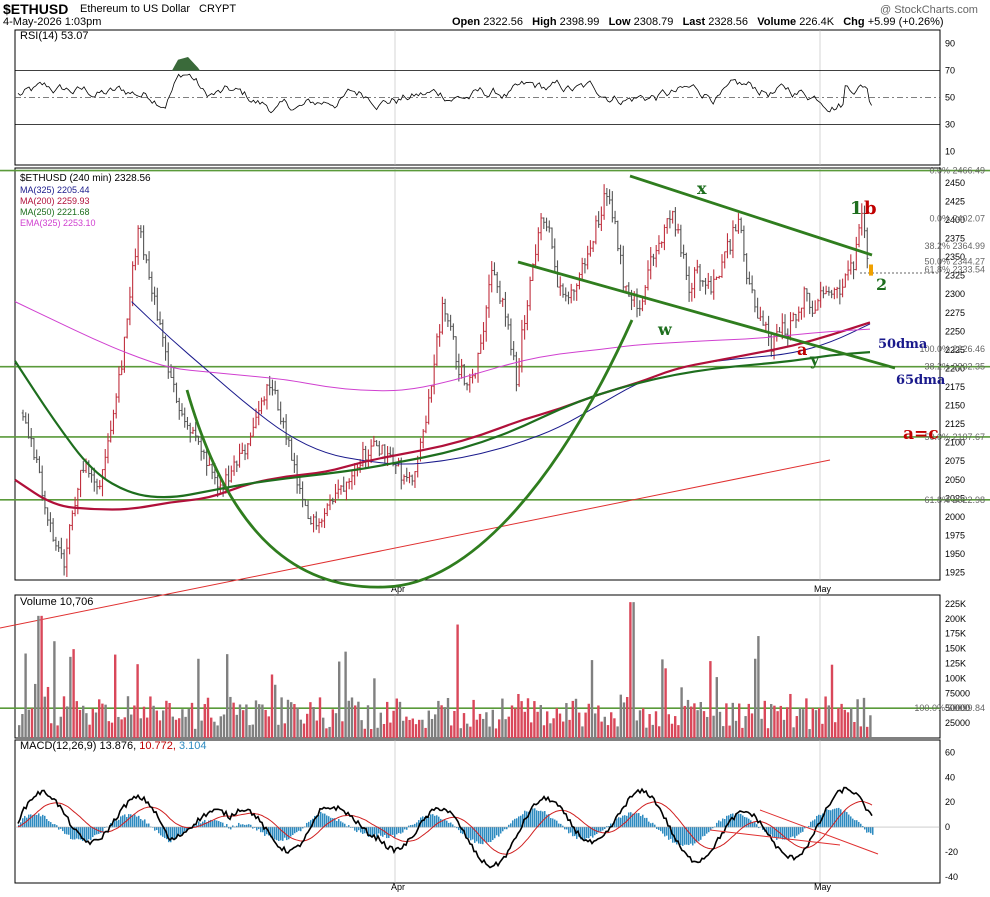 This screenshot has width=990, height=897. Describe the element at coordinates (955, 554) in the screenshot. I see `price-tick-1950: 1950` at that location.